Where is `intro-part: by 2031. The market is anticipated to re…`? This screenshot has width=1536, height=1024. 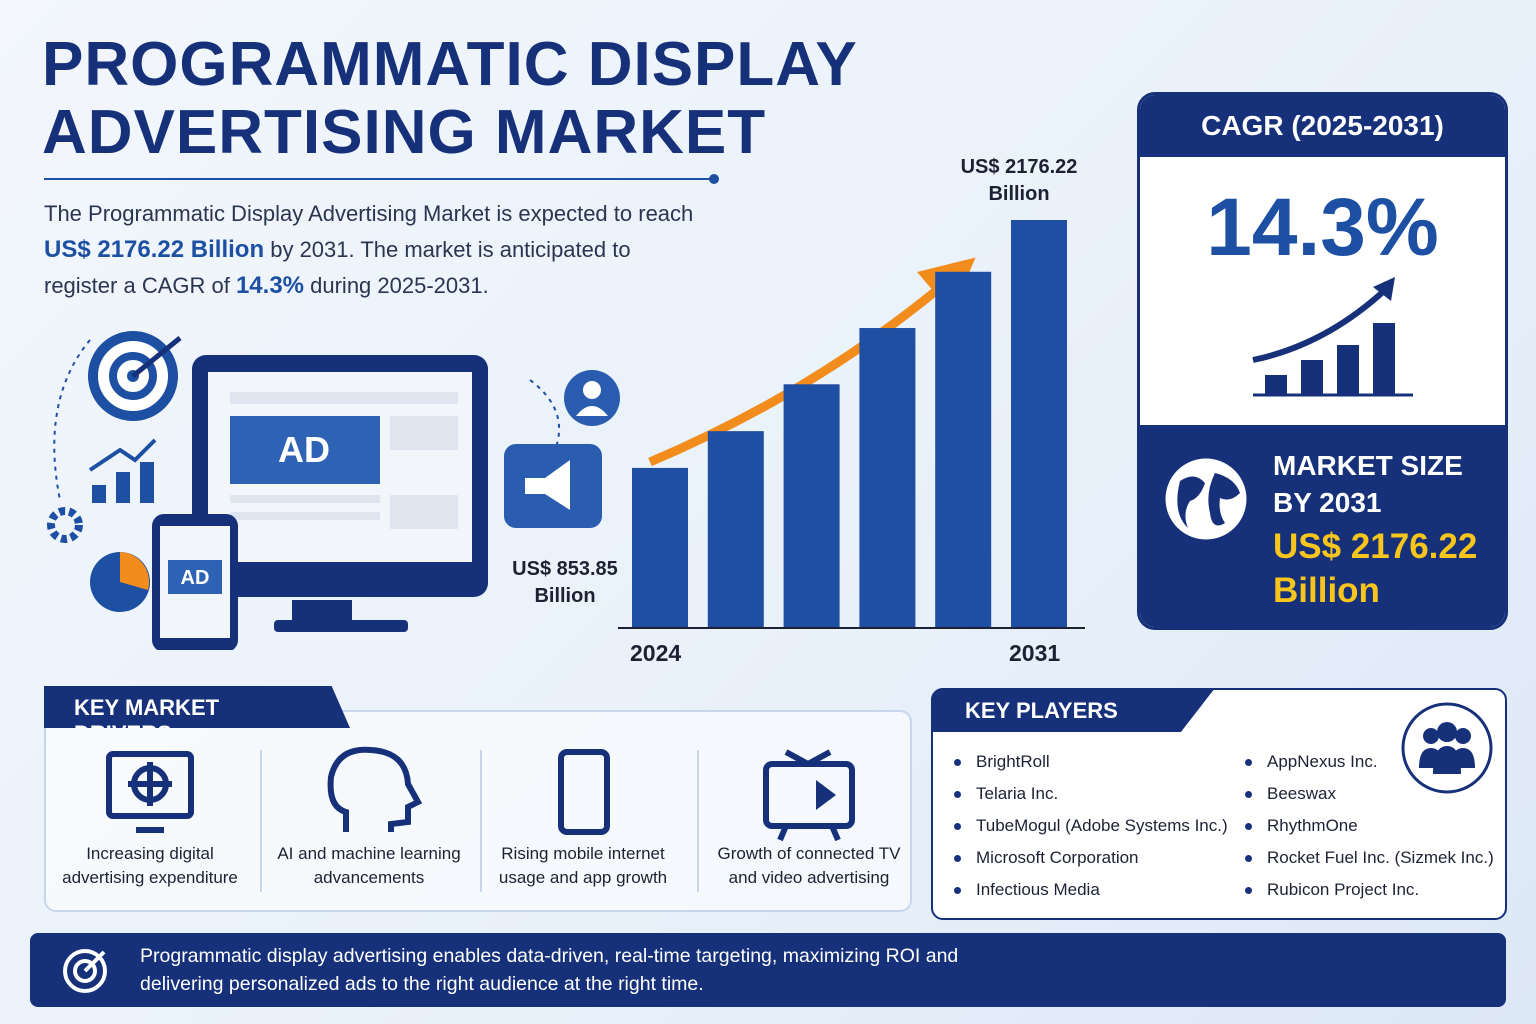
intro-part: by 2031. The market is anticipated to re… is located at coordinates (337, 267).